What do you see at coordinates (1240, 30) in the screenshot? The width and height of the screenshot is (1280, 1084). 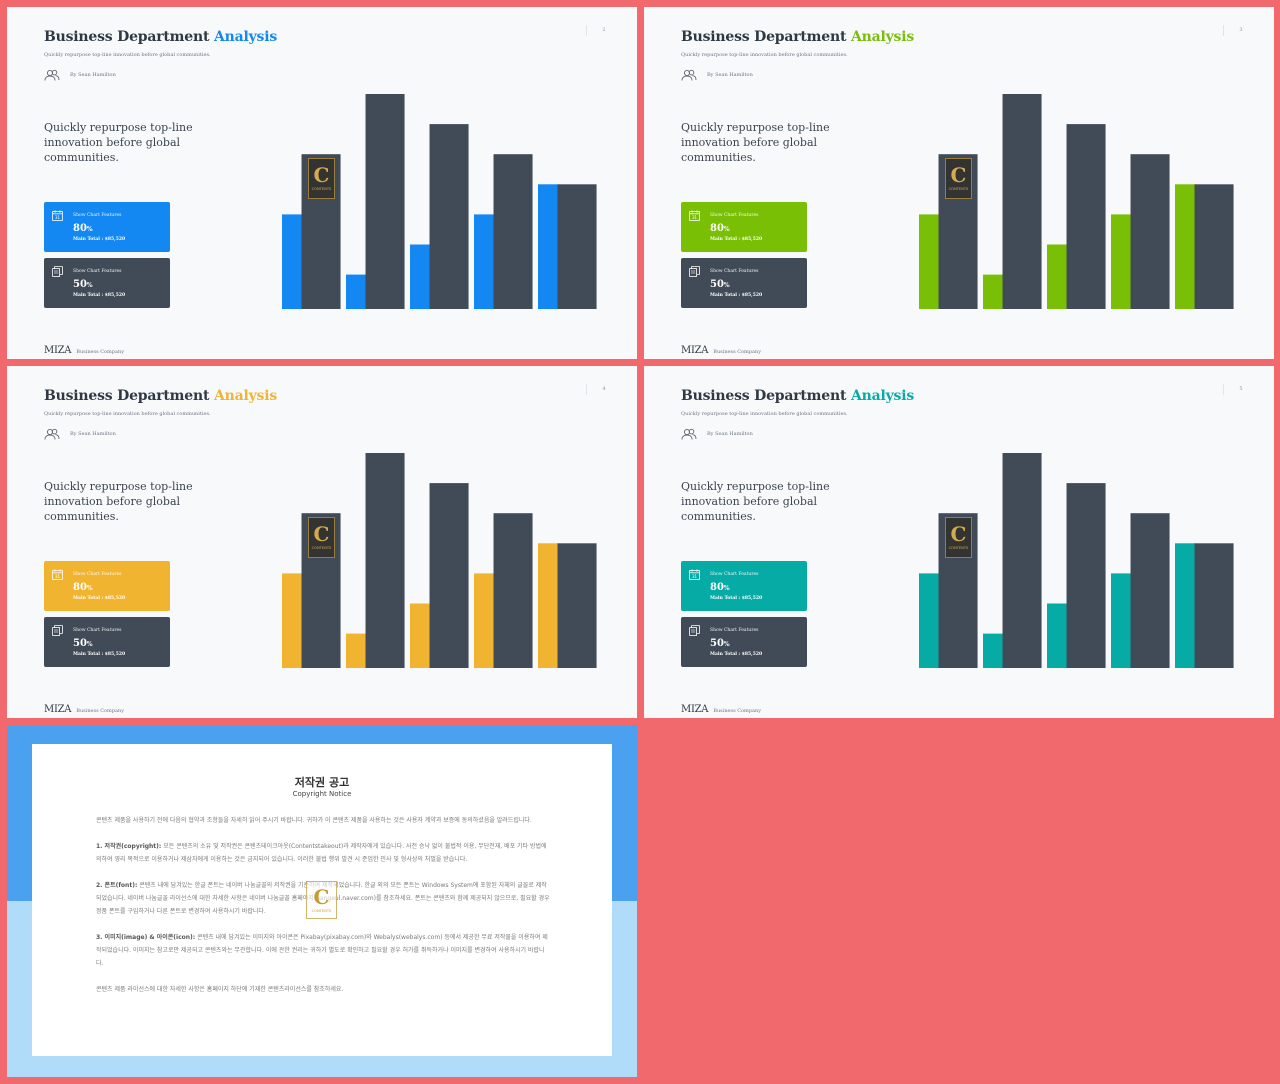 I see `page-number: 3` at bounding box center [1240, 30].